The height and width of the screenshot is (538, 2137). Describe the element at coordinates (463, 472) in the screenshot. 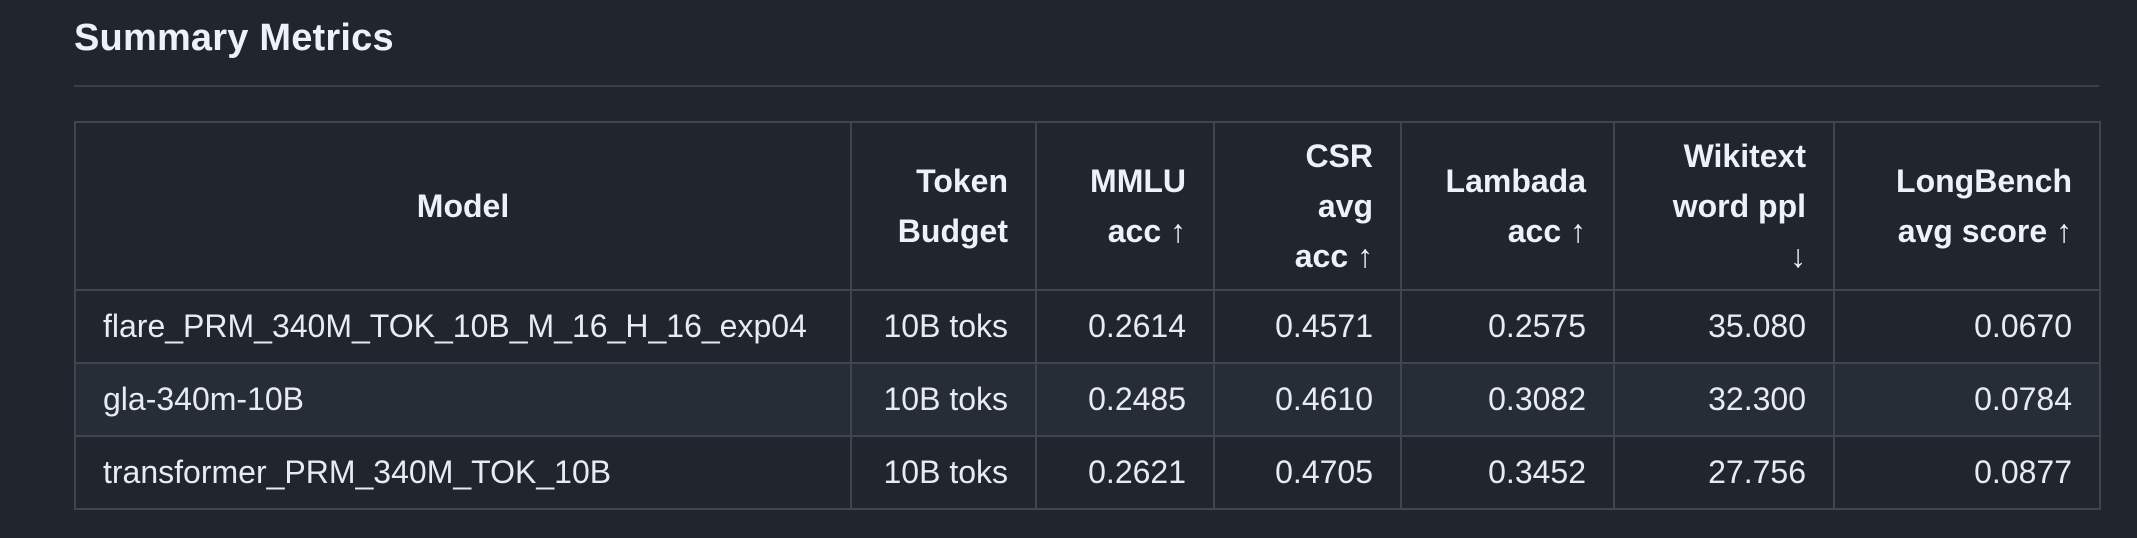

I see `cell-model-name: transformer_PRM_340M_TOK_10B` at that location.